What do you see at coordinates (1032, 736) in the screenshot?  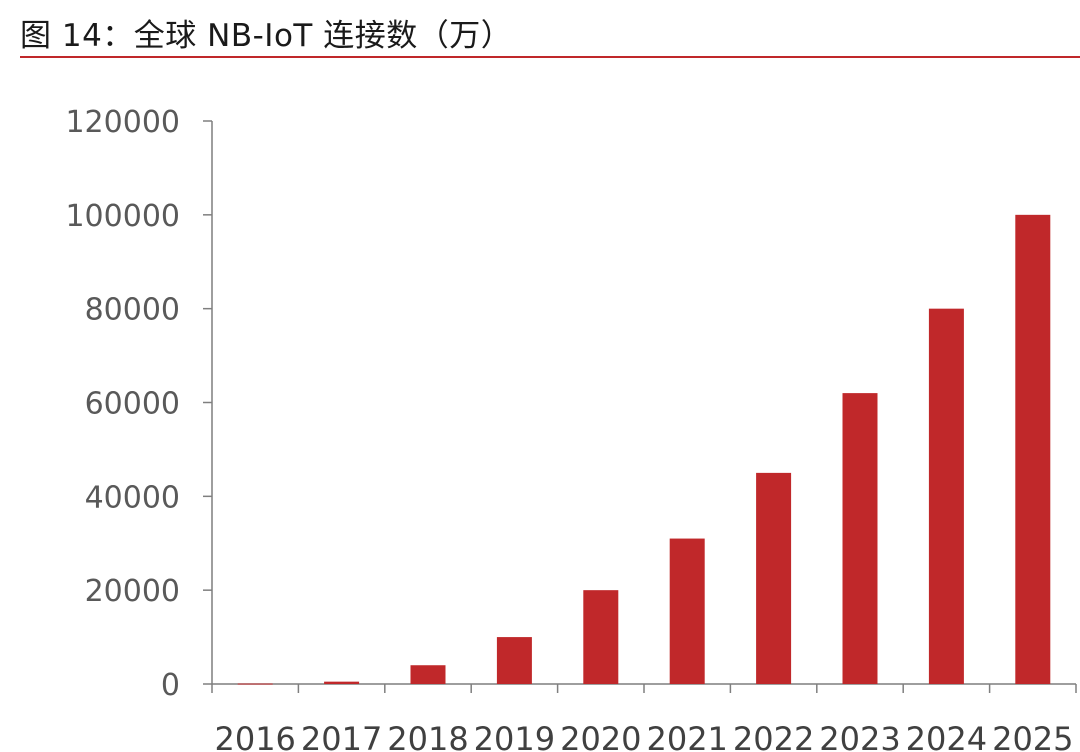 I see `x-tick-label: 2025` at bounding box center [1032, 736].